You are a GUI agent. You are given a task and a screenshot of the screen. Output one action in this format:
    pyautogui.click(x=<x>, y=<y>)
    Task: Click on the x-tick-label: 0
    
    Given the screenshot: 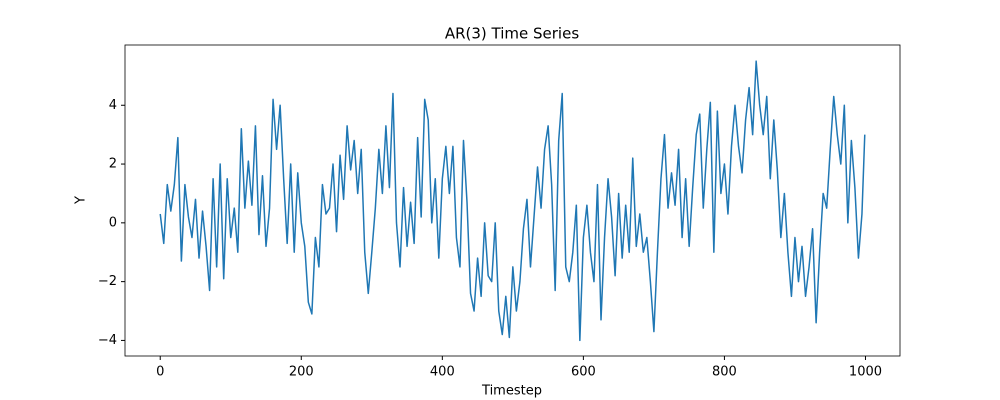 What is the action you would take?
    pyautogui.click(x=160, y=372)
    